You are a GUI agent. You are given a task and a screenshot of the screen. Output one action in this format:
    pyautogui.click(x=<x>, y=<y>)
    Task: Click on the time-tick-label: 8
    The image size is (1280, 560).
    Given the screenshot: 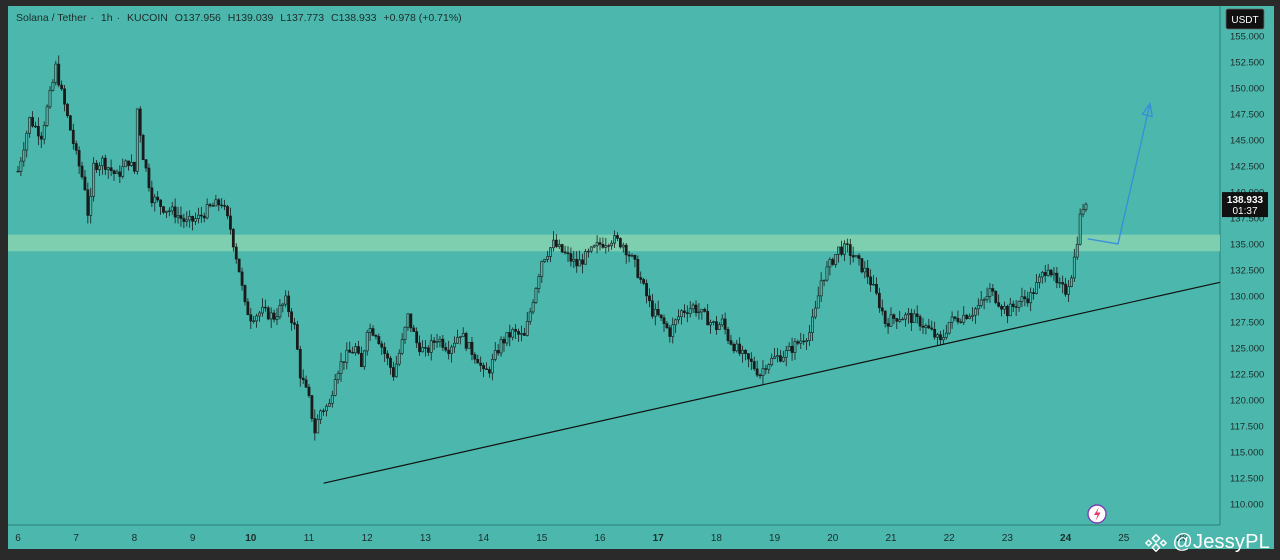 What is the action you would take?
    pyautogui.click(x=135, y=538)
    